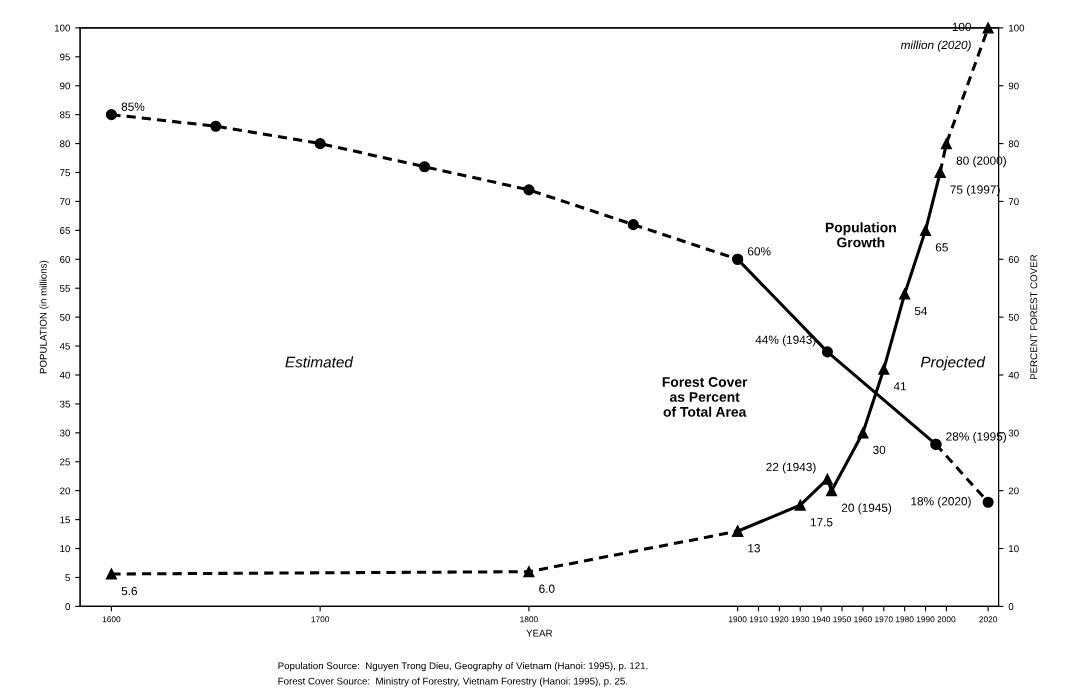 Image resolution: width=1068 pixels, height=697 pixels. What do you see at coordinates (64, 346) in the screenshot?
I see `y-tick-label: 45` at bounding box center [64, 346].